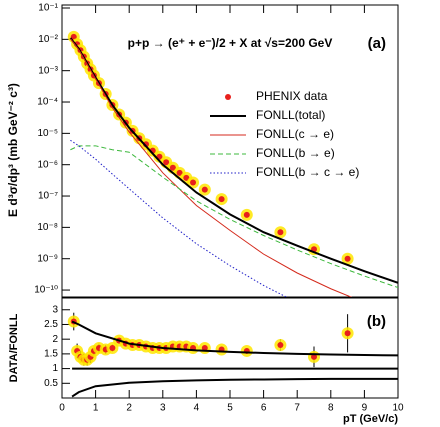  I want to click on x-axis-label: pT (GeV/c), so click(370, 419).